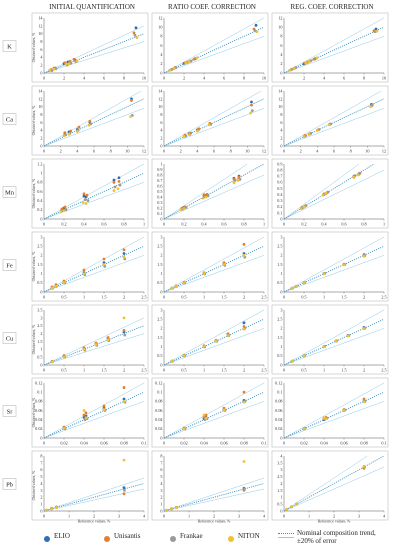  Describe the element at coordinates (164, 224) in the screenshot. I see `x-tick-label: 0` at that location.